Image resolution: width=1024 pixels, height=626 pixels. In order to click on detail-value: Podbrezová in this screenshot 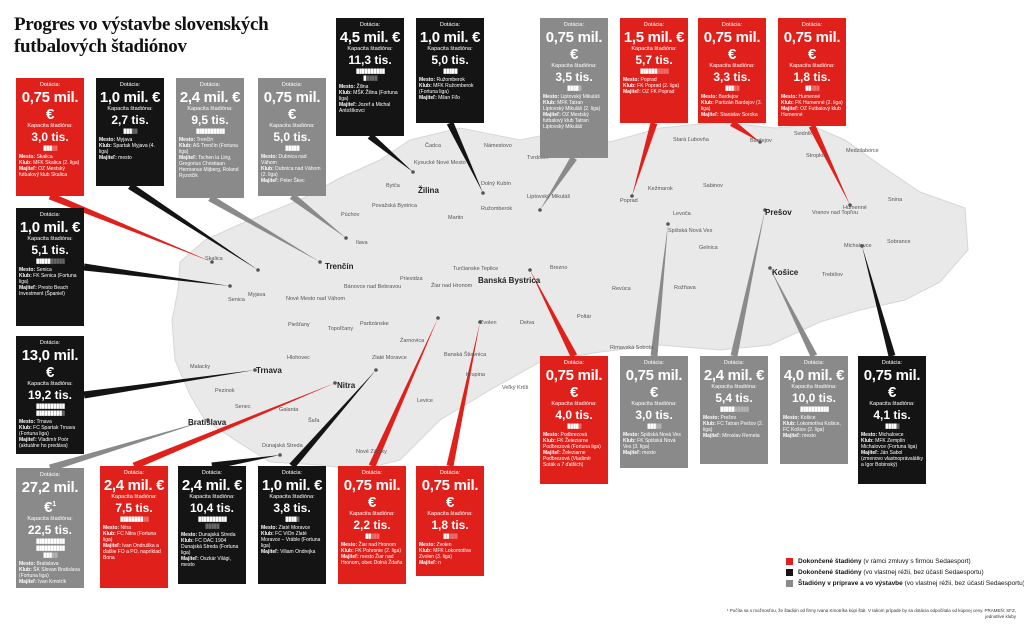, I will do `click(574, 435)`.